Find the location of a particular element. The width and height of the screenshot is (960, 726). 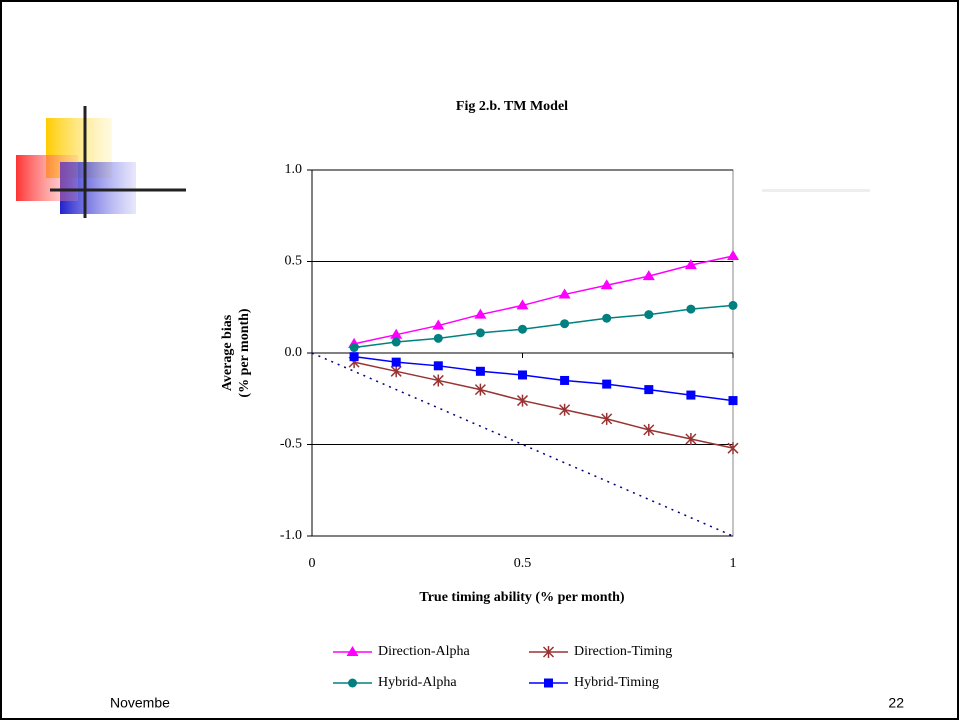

y-tick-label: -0.5 is located at coordinates (291, 444).